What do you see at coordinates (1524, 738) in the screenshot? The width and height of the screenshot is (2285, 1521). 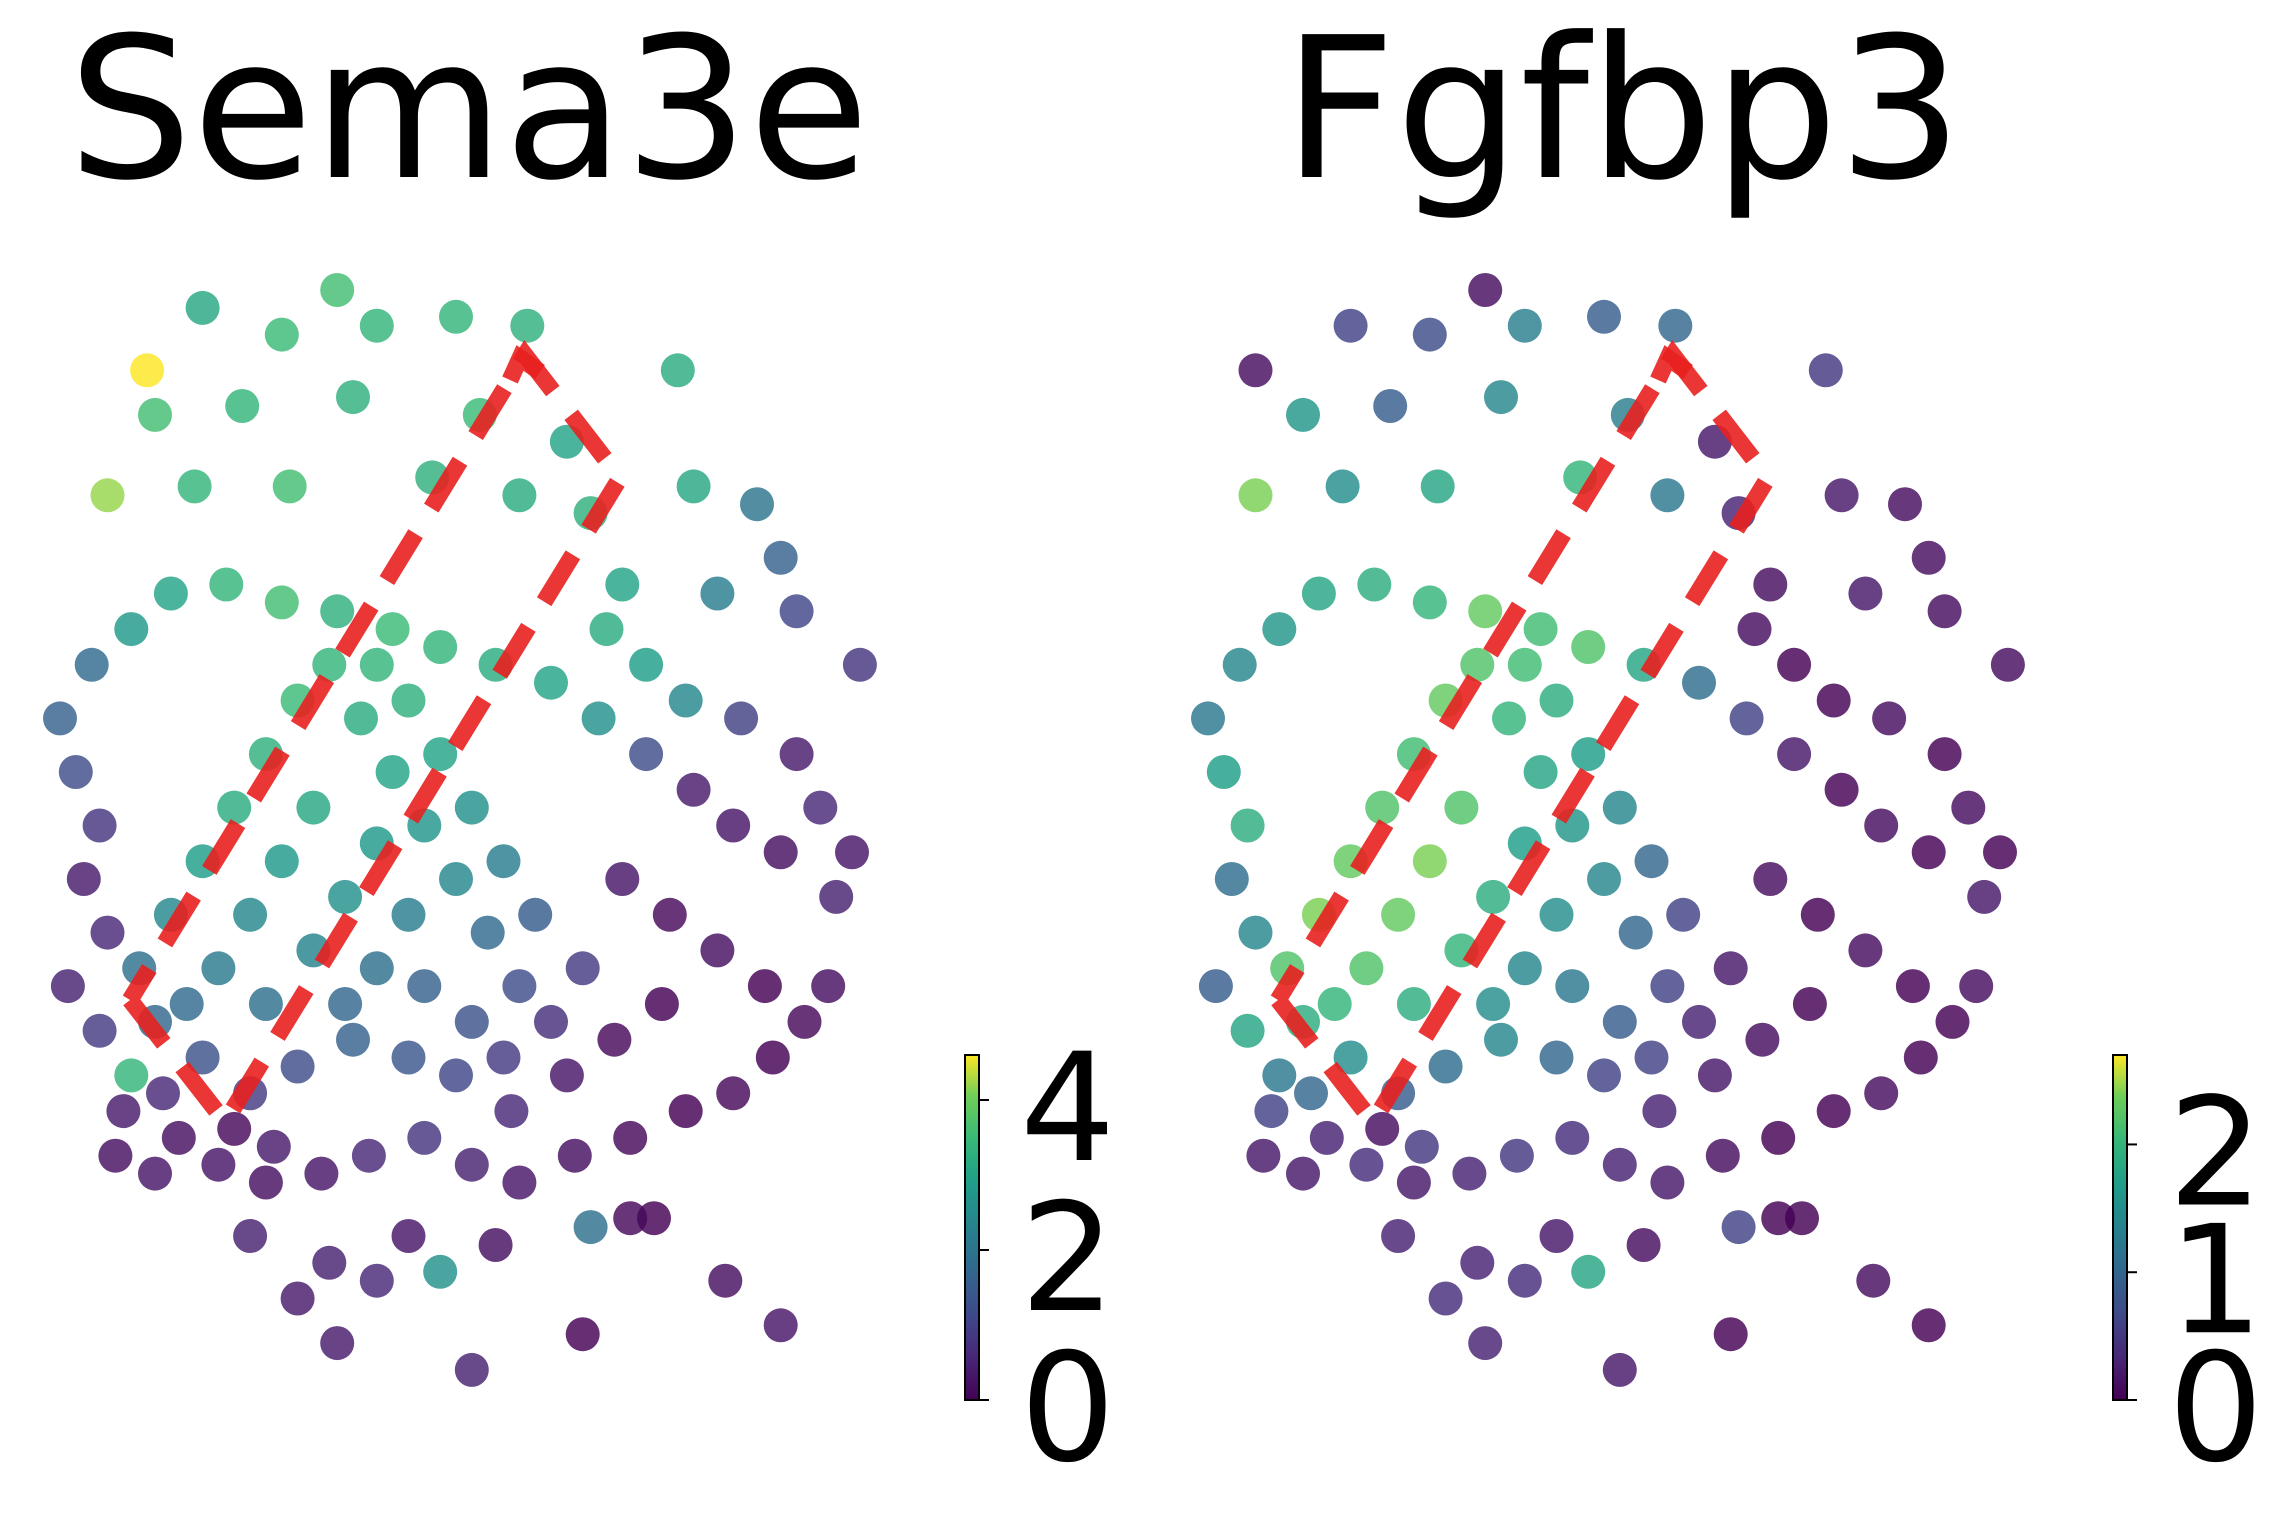 I see `selection-outline` at bounding box center [1524, 738].